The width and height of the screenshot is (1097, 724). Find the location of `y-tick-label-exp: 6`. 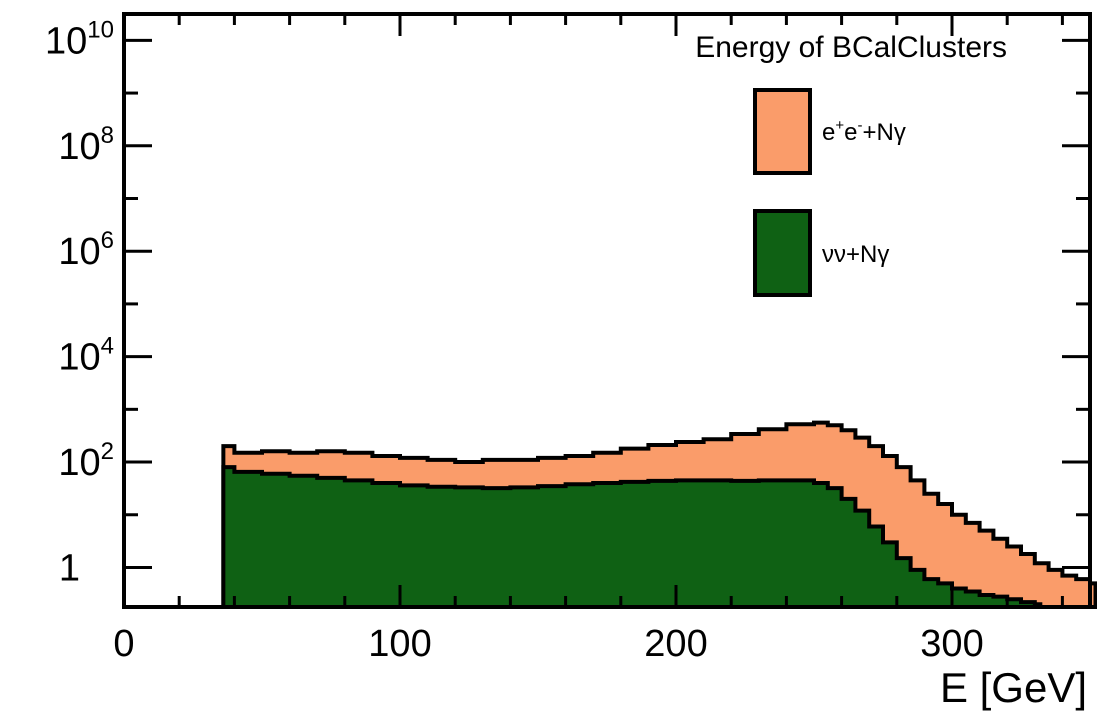

y-tick-label-exp: 6 is located at coordinates (107, 240).